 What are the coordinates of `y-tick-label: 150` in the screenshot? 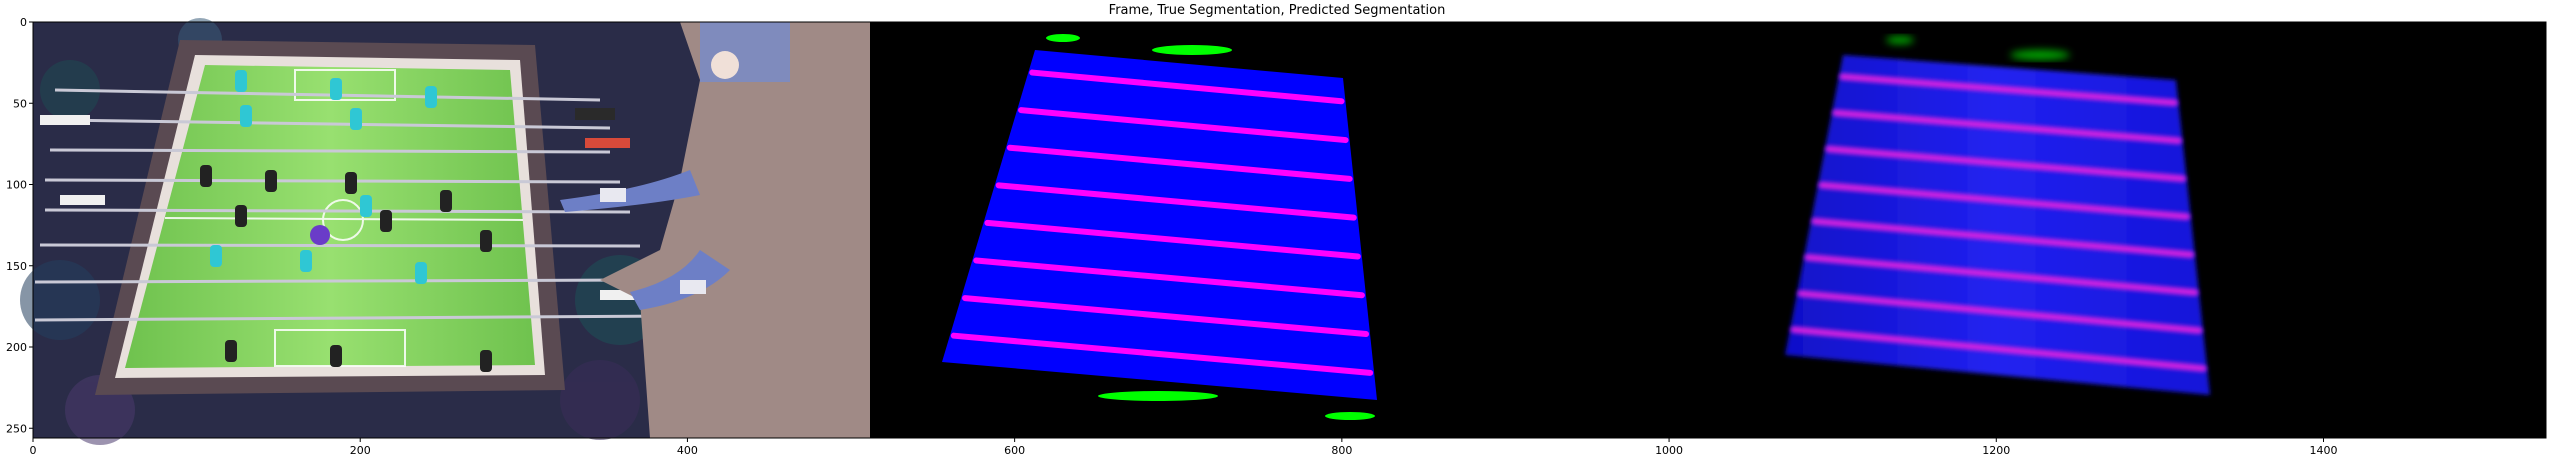 It's located at (16, 266).